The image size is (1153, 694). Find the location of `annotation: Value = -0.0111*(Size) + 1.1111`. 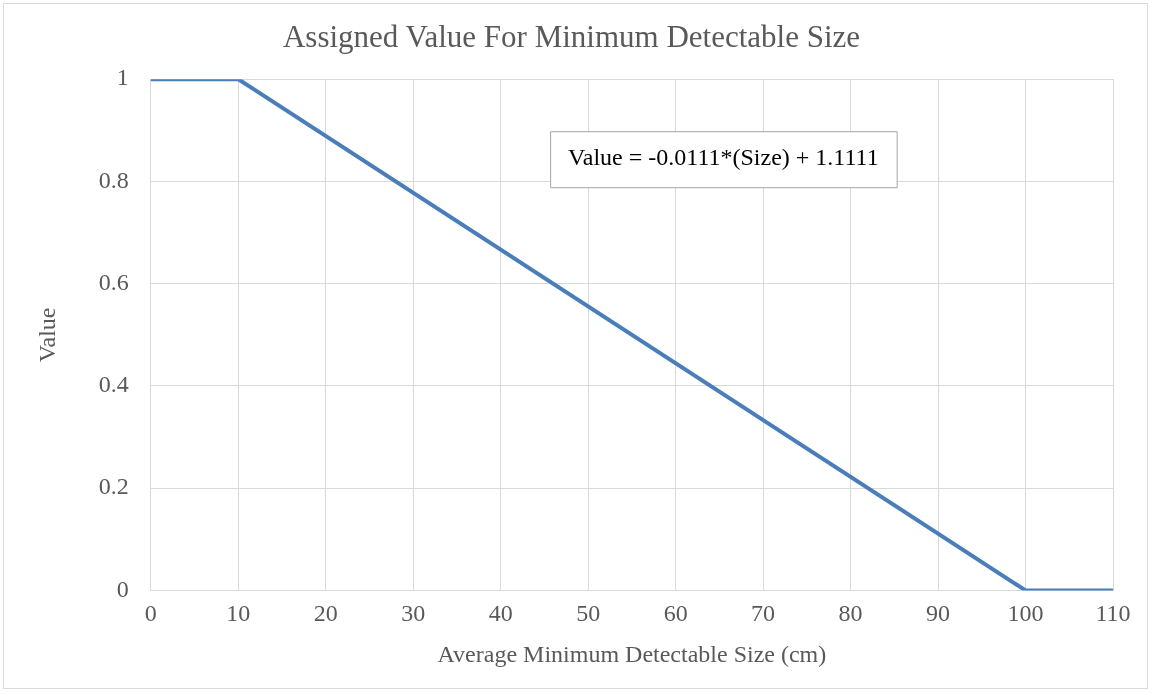

annotation: Value = -0.0111*(Size) + 1.1111 is located at coordinates (723, 157).